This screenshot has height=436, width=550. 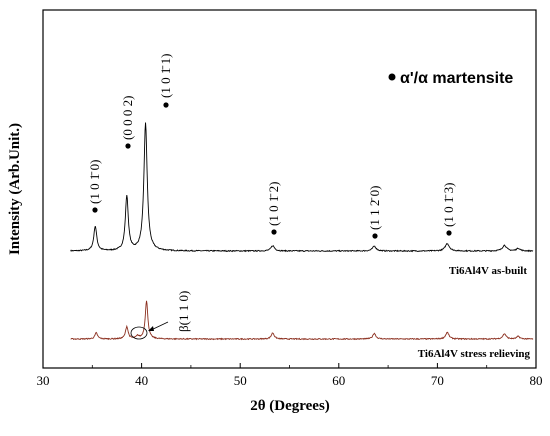 What do you see at coordinates (374, 208) in the screenshot?
I see `label-1120: (1 1 2̄ 0)` at bounding box center [374, 208].